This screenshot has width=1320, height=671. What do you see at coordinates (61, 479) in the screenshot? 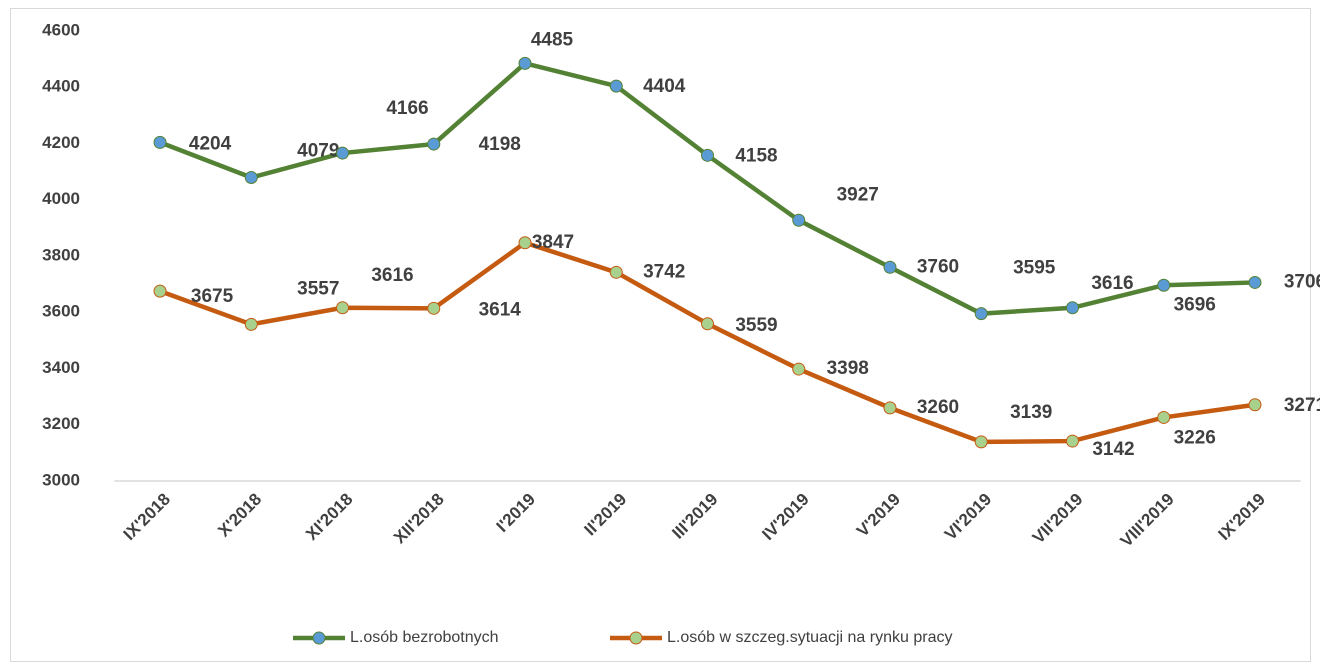
I see `y-tick-label: 3000` at bounding box center [61, 479].